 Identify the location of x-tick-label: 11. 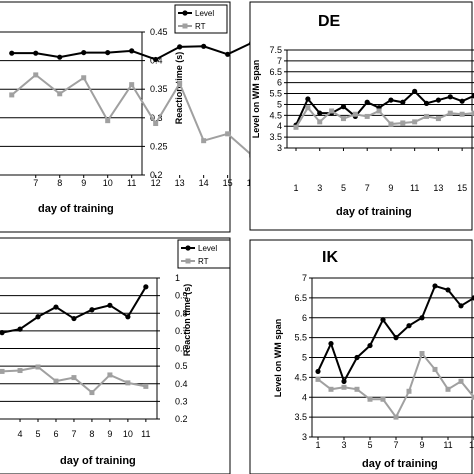
(131, 183).